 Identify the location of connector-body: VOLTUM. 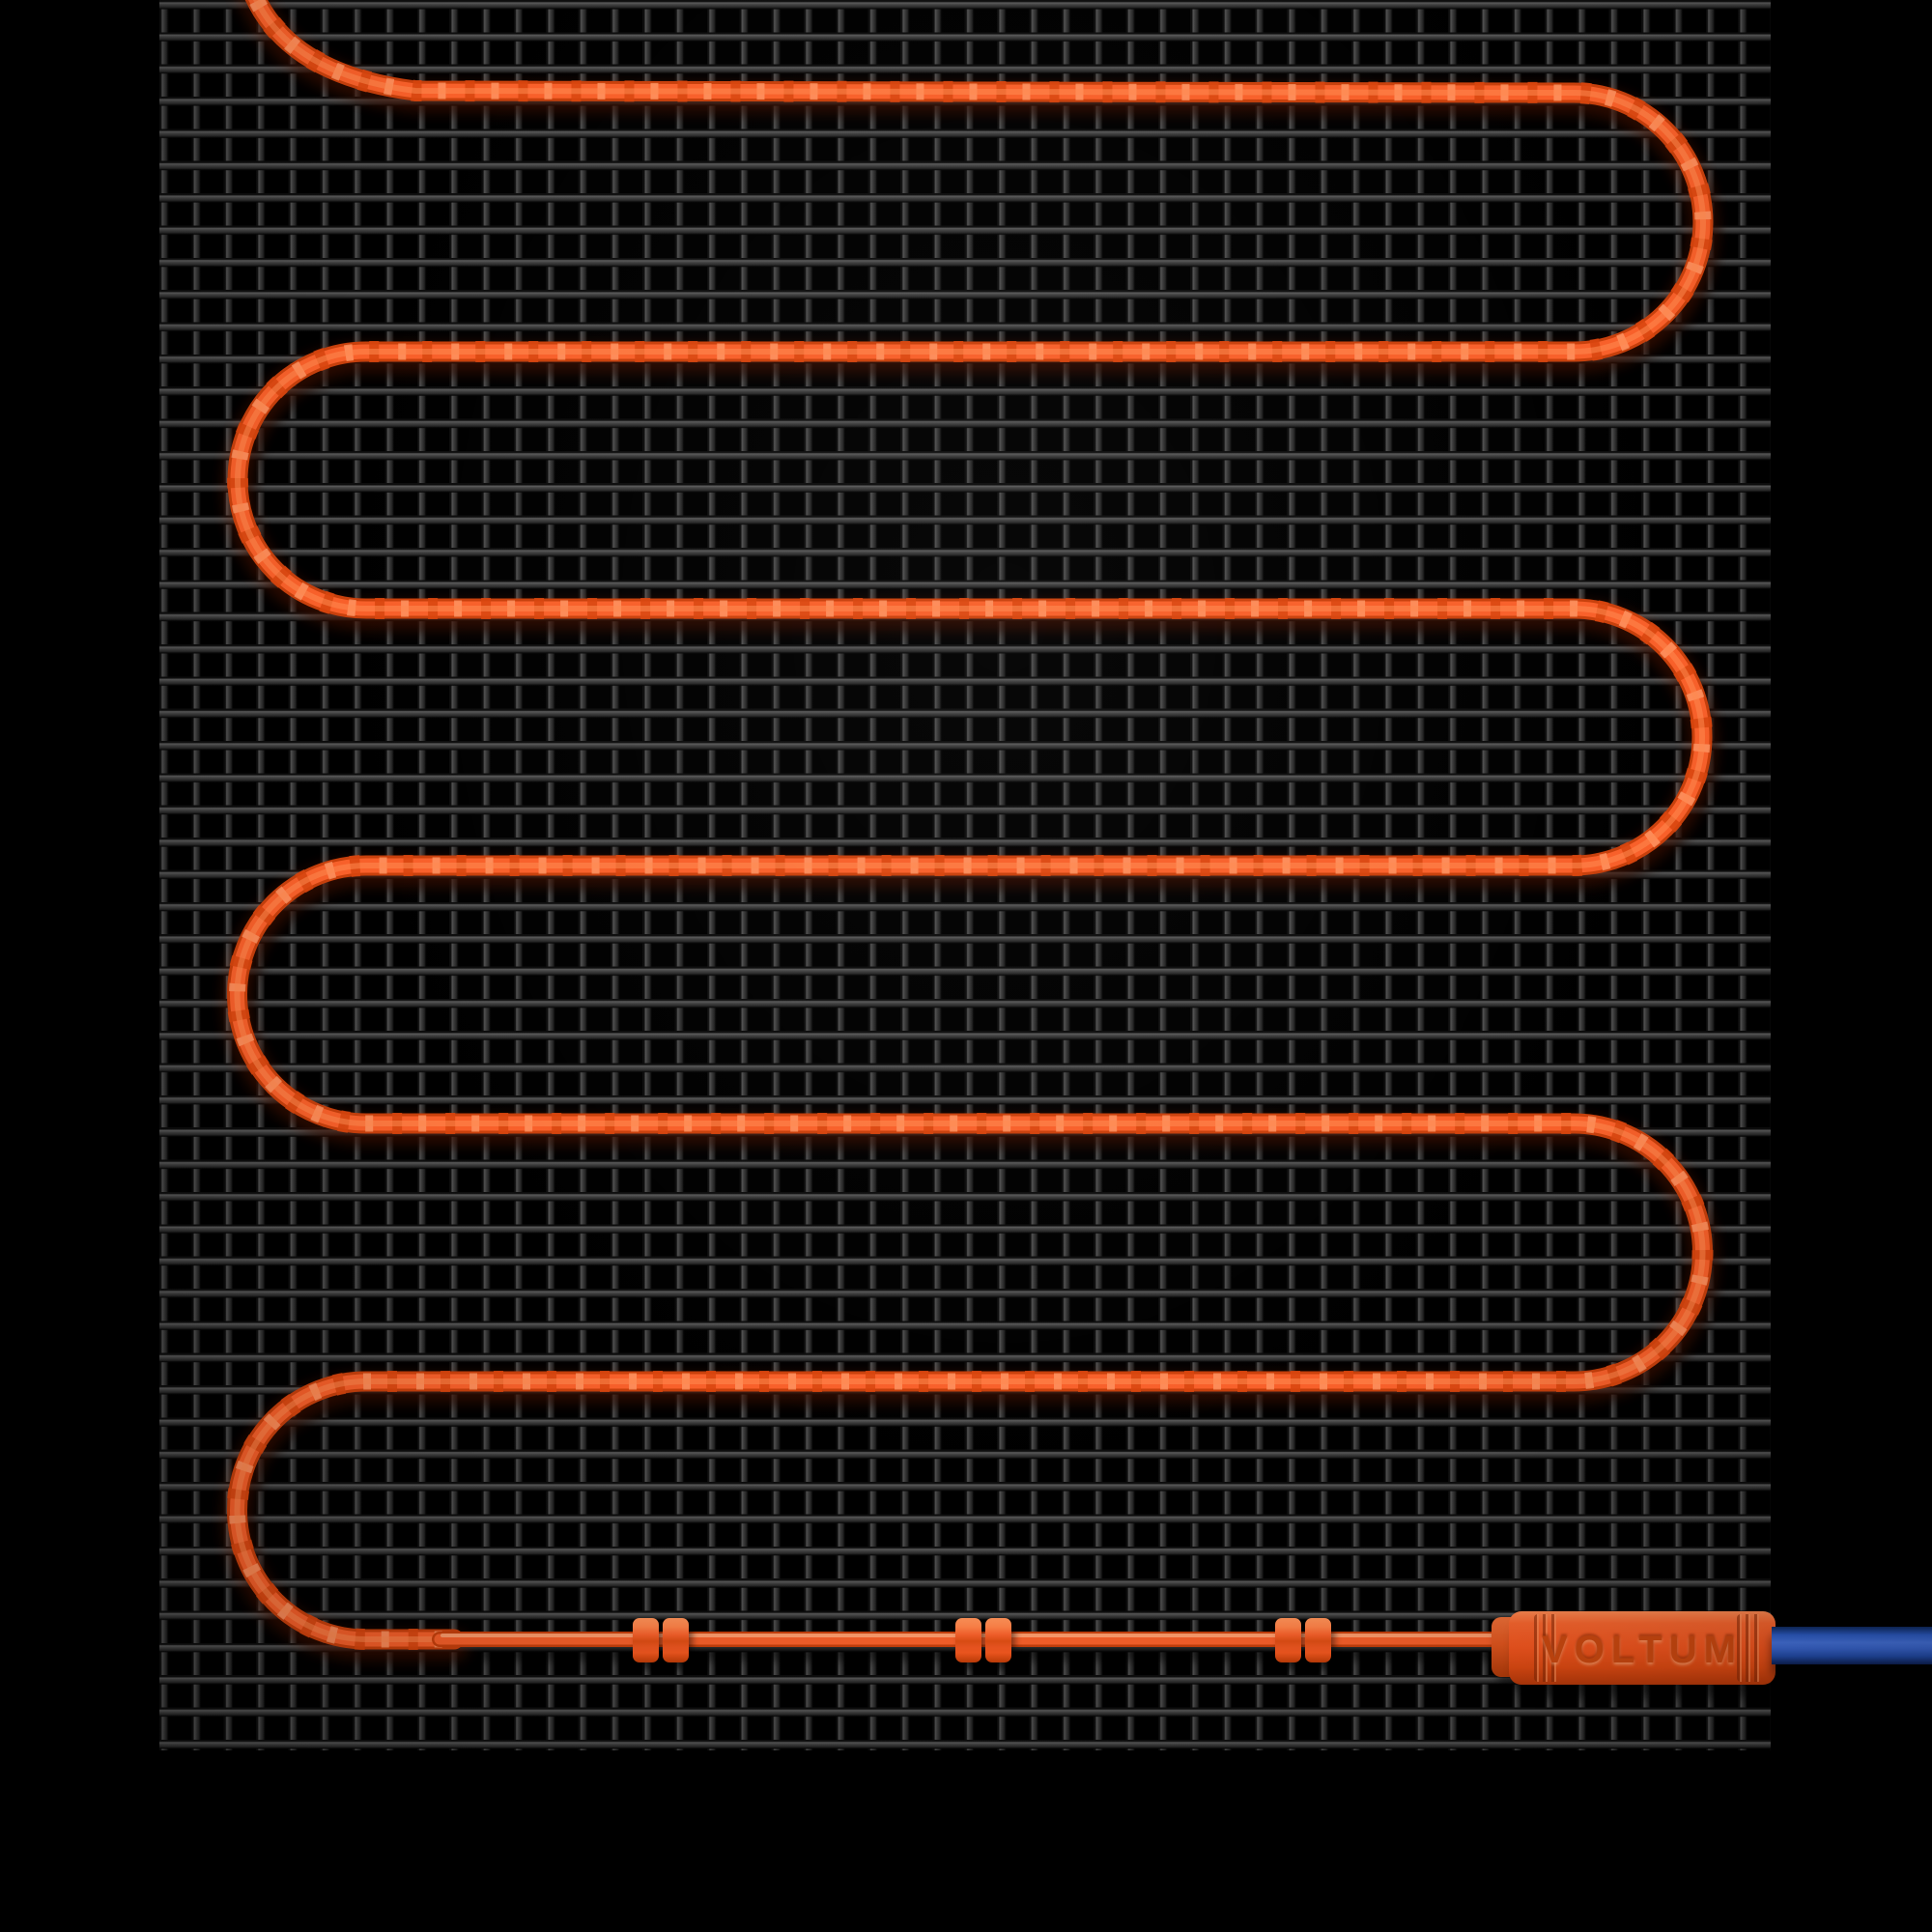
(1642, 1648).